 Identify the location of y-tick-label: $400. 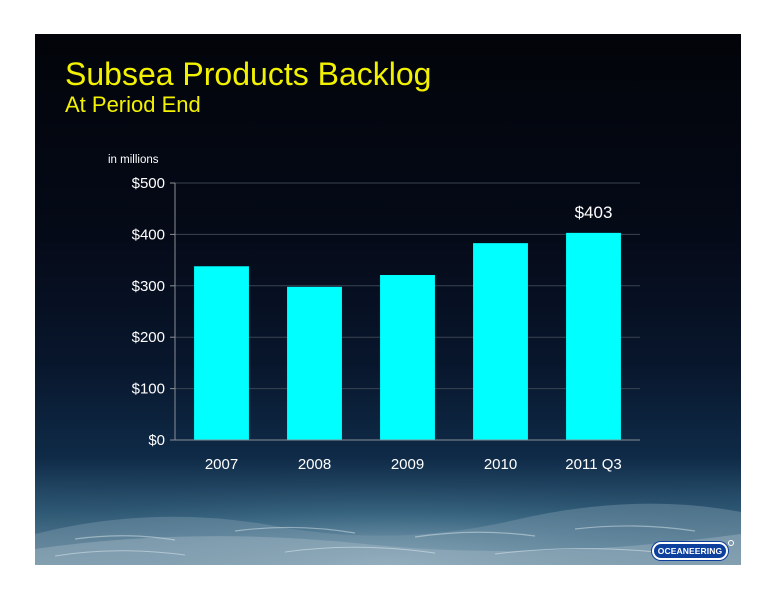
(148, 234).